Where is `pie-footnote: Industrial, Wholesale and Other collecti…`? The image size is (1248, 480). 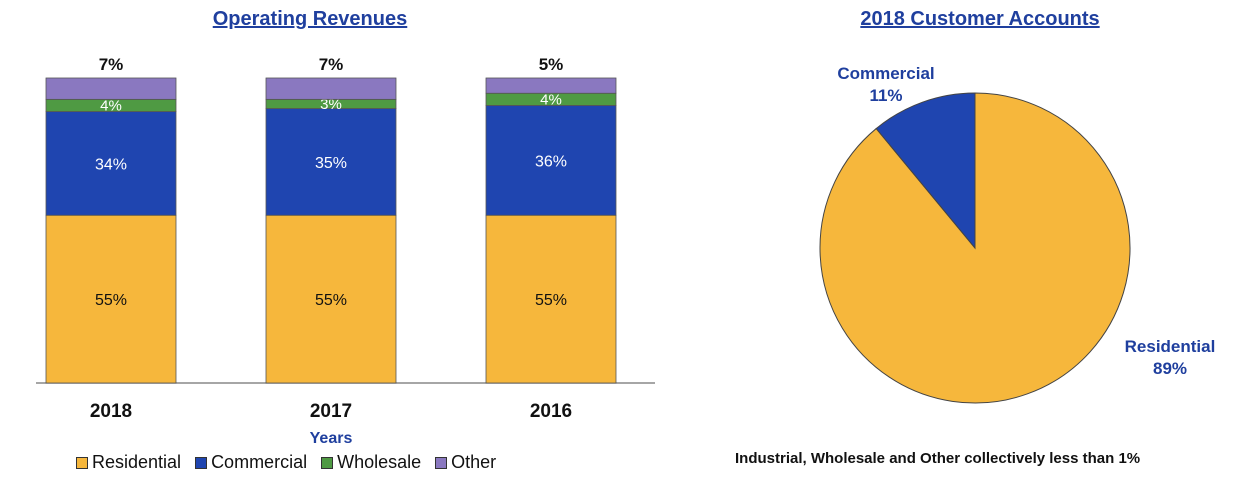
pie-footnote: Industrial, Wholesale and Other collecti… is located at coordinates (938, 458).